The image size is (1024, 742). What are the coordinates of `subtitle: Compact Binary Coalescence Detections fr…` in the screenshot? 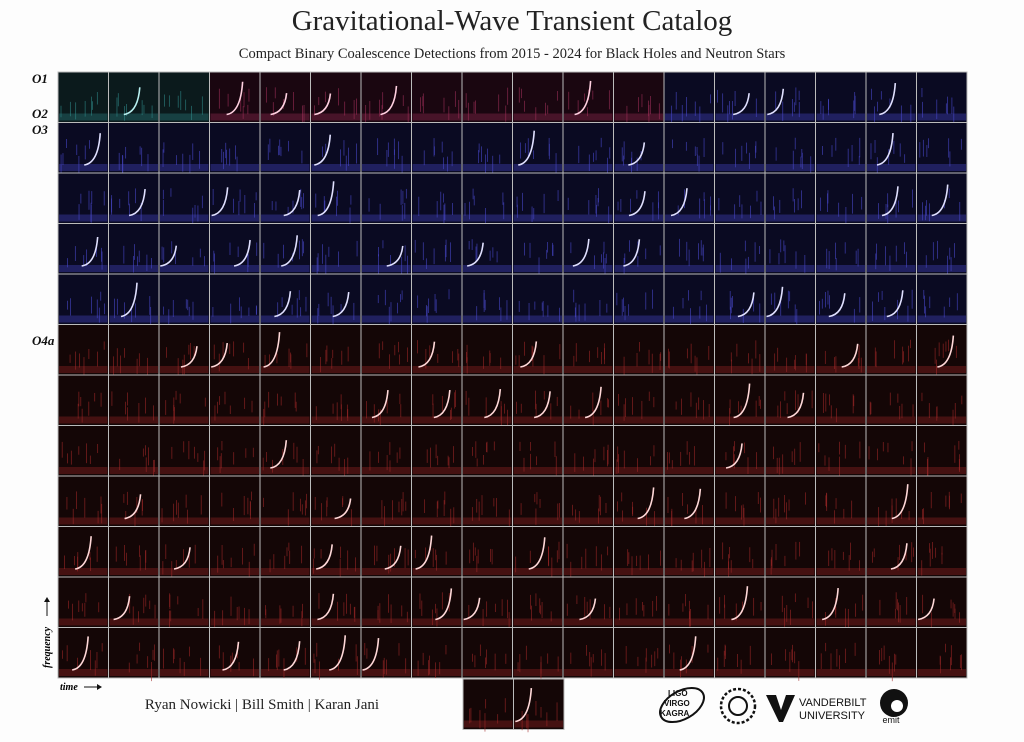 It's located at (512, 54).